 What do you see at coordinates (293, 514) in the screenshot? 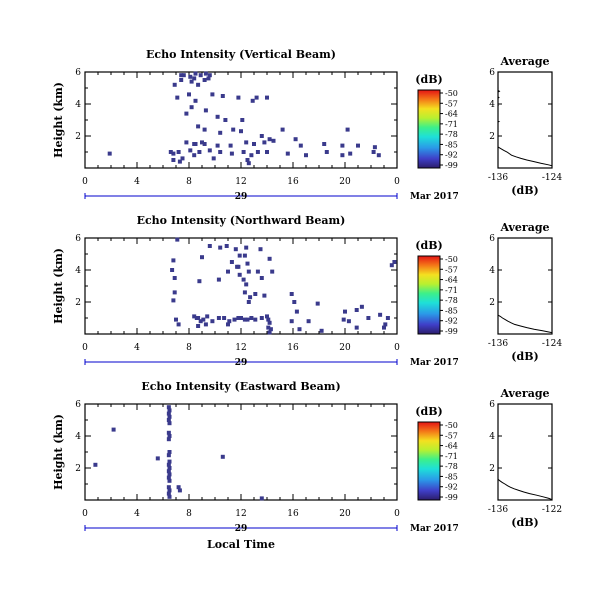
I see `x-tick-label: 16` at bounding box center [293, 514].